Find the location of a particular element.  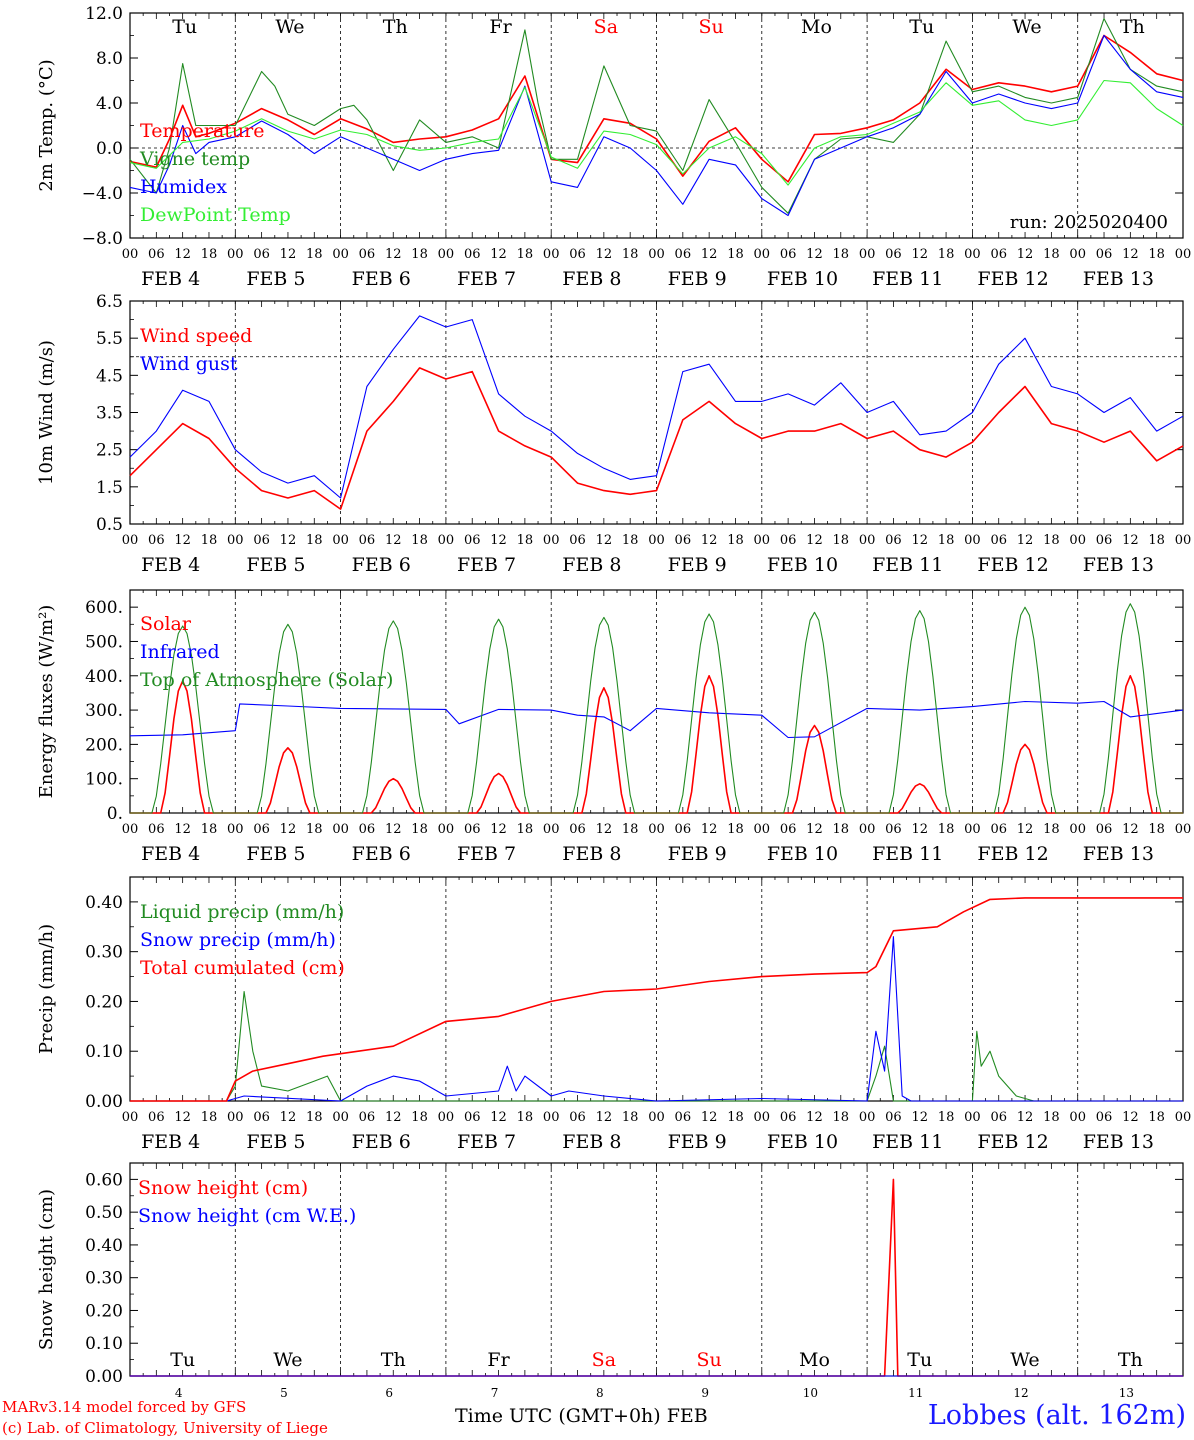

y-tick-label: 0.60 is located at coordinates (104, 1180).